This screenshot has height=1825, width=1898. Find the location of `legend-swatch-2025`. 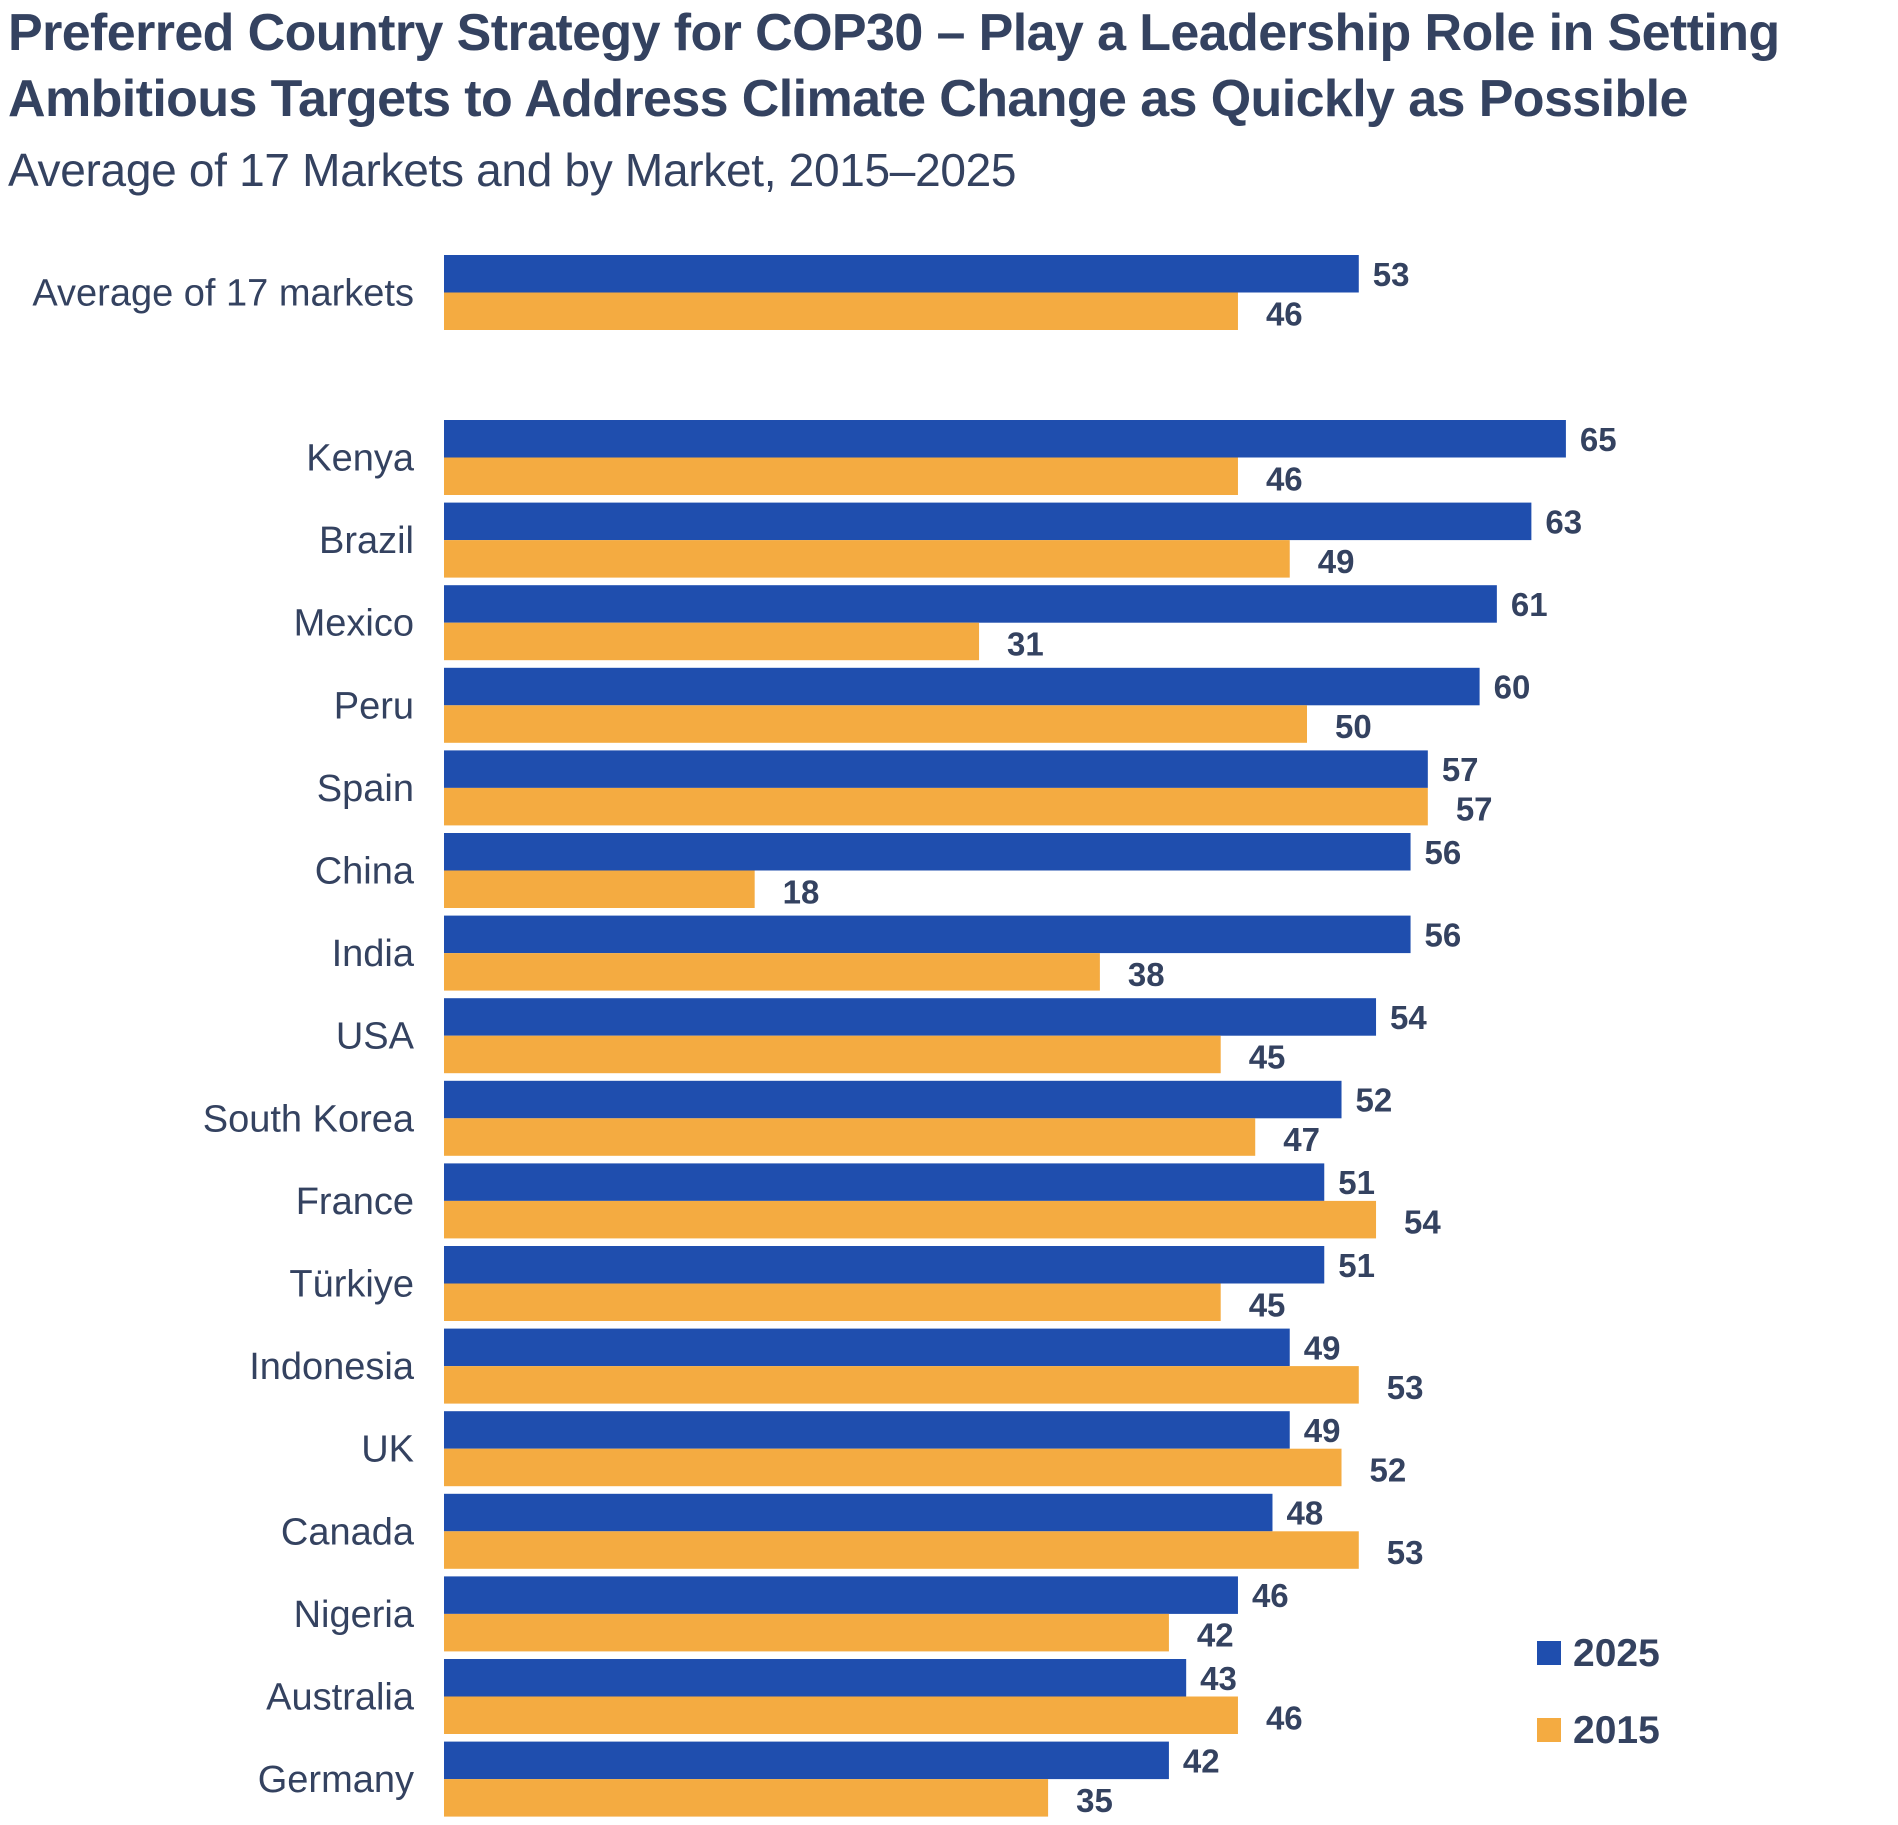

legend-swatch-2025 is located at coordinates (1549, 1653).